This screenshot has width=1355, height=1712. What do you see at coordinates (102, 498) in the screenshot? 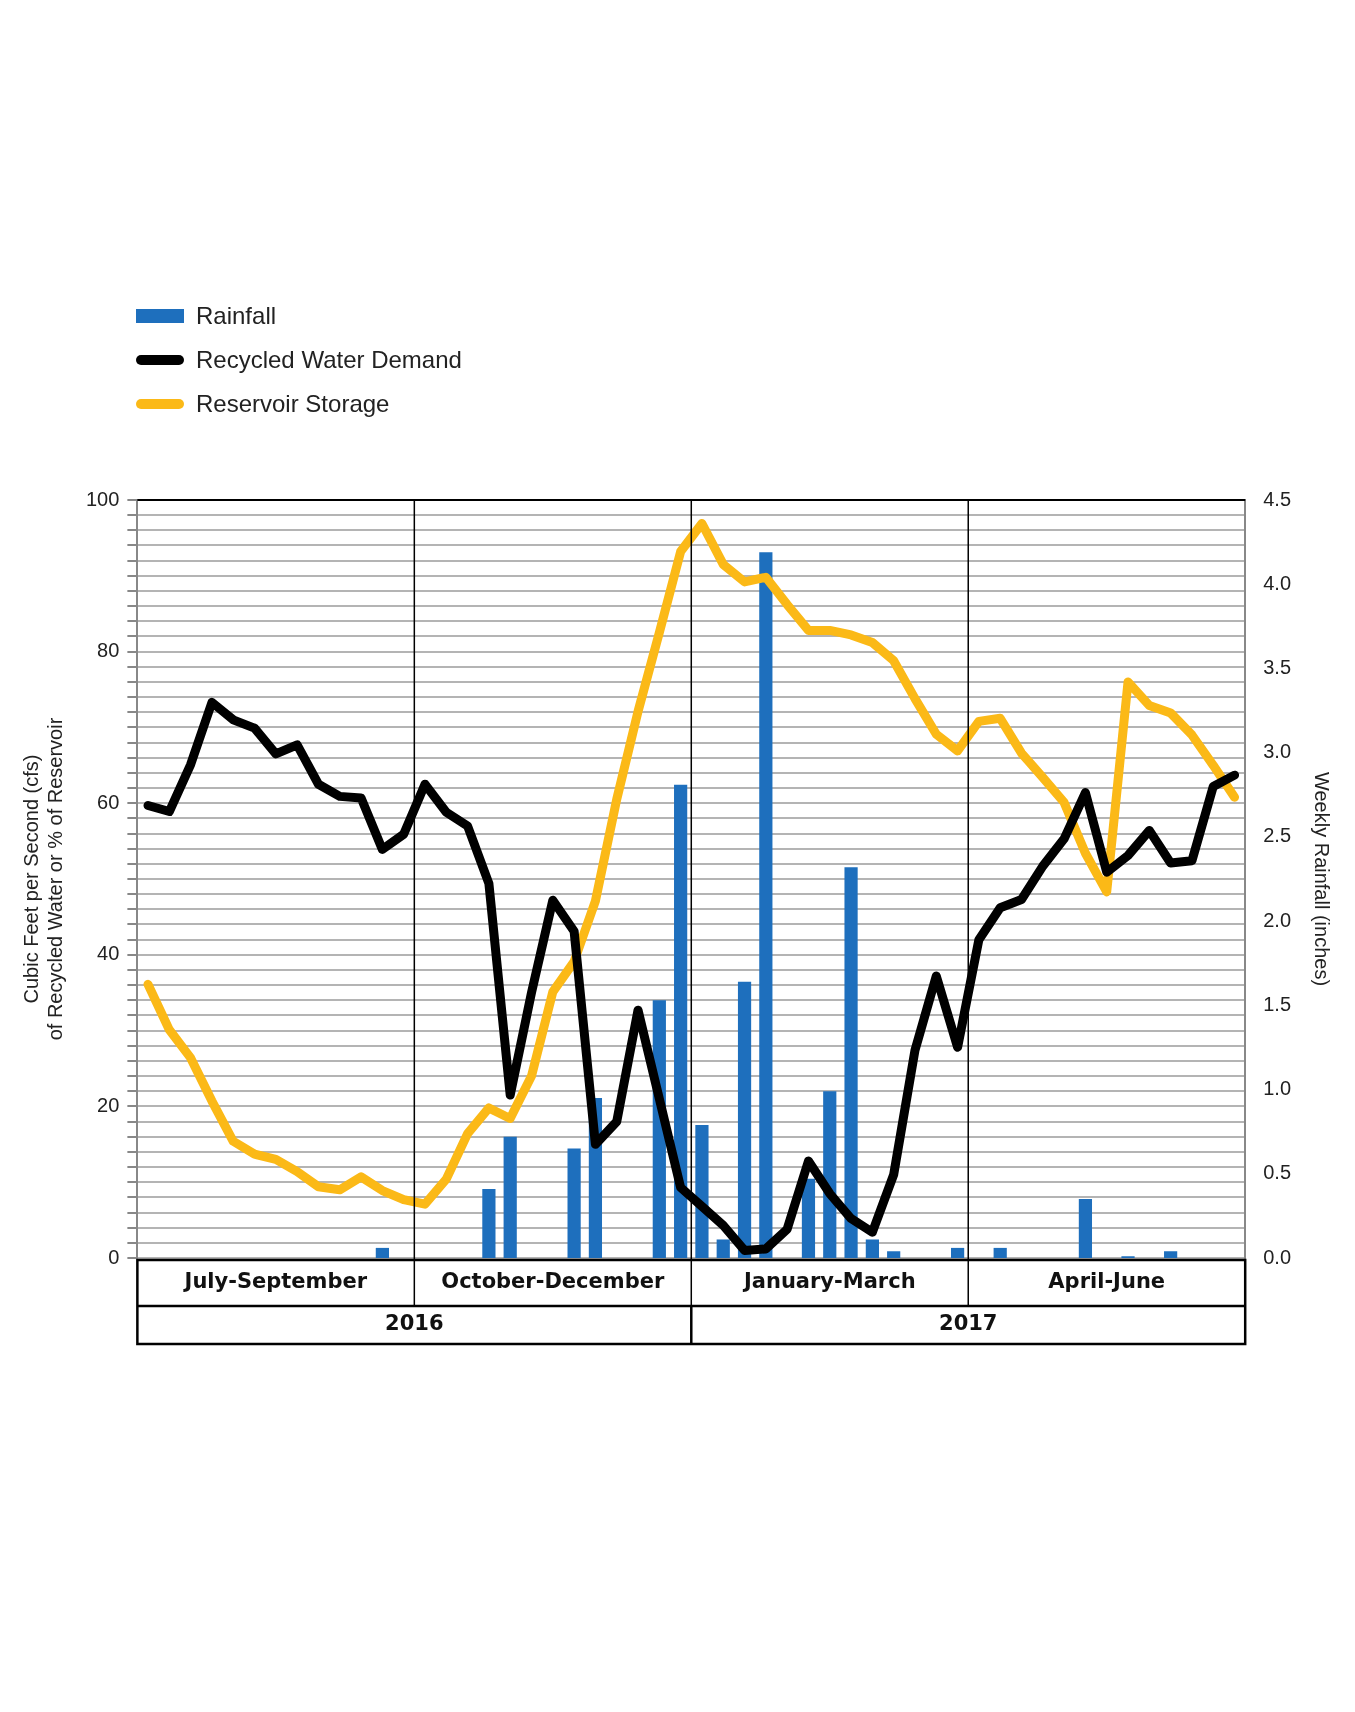
I see `y-tick-label: 100` at bounding box center [102, 498].